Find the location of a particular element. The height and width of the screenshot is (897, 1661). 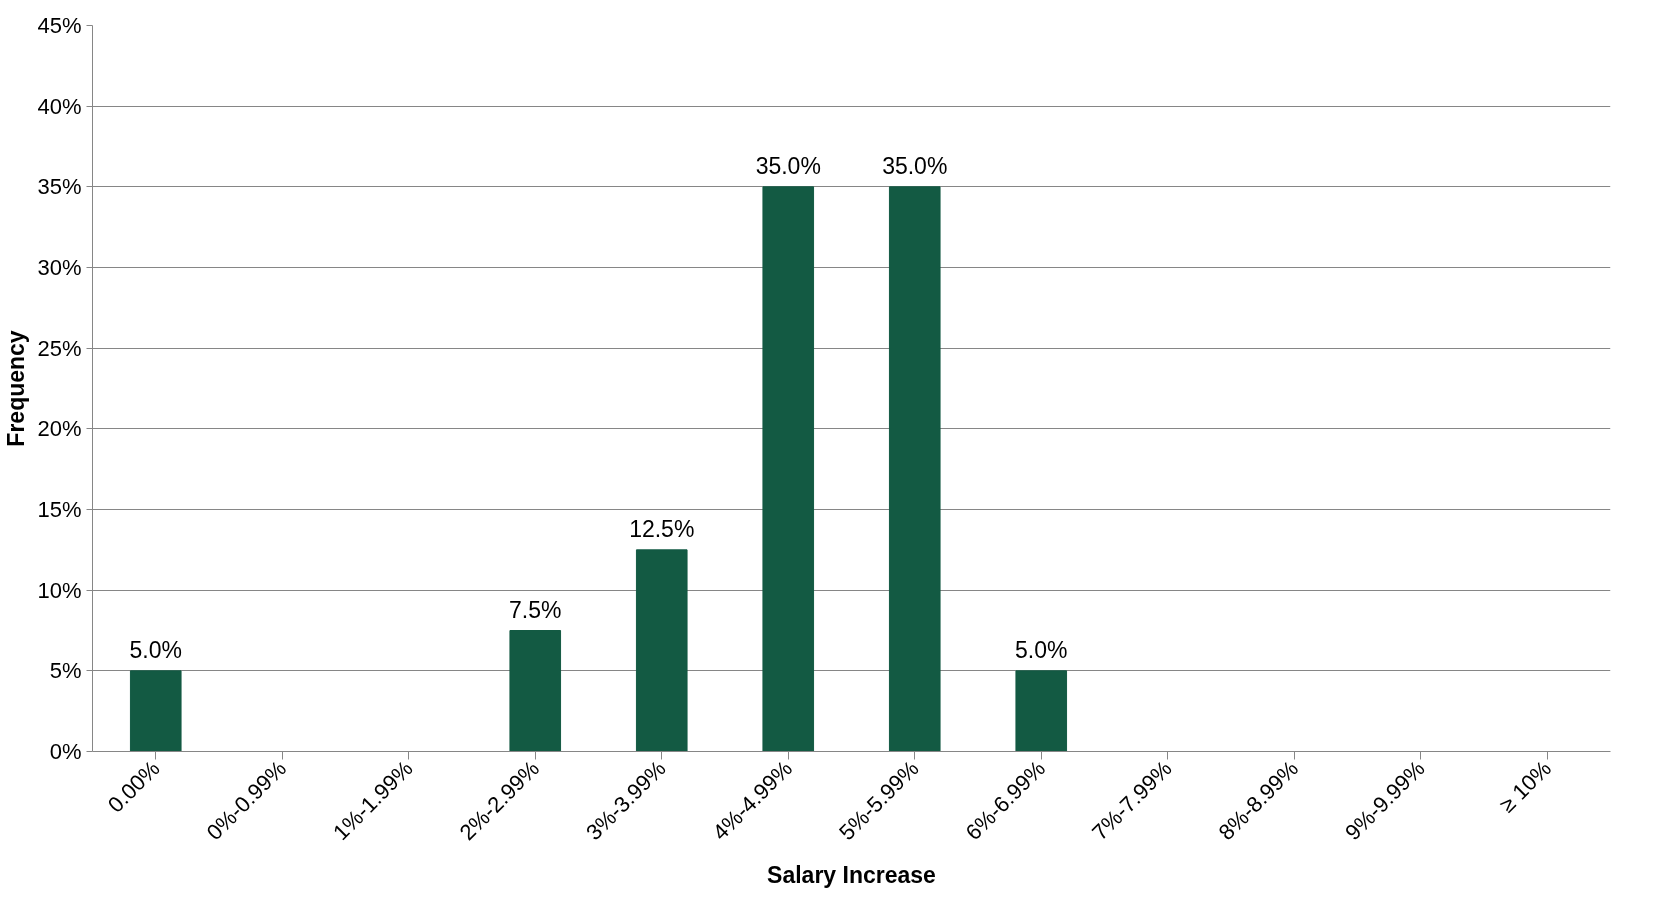

y-tick-label: 15% is located at coordinates (59, 509).